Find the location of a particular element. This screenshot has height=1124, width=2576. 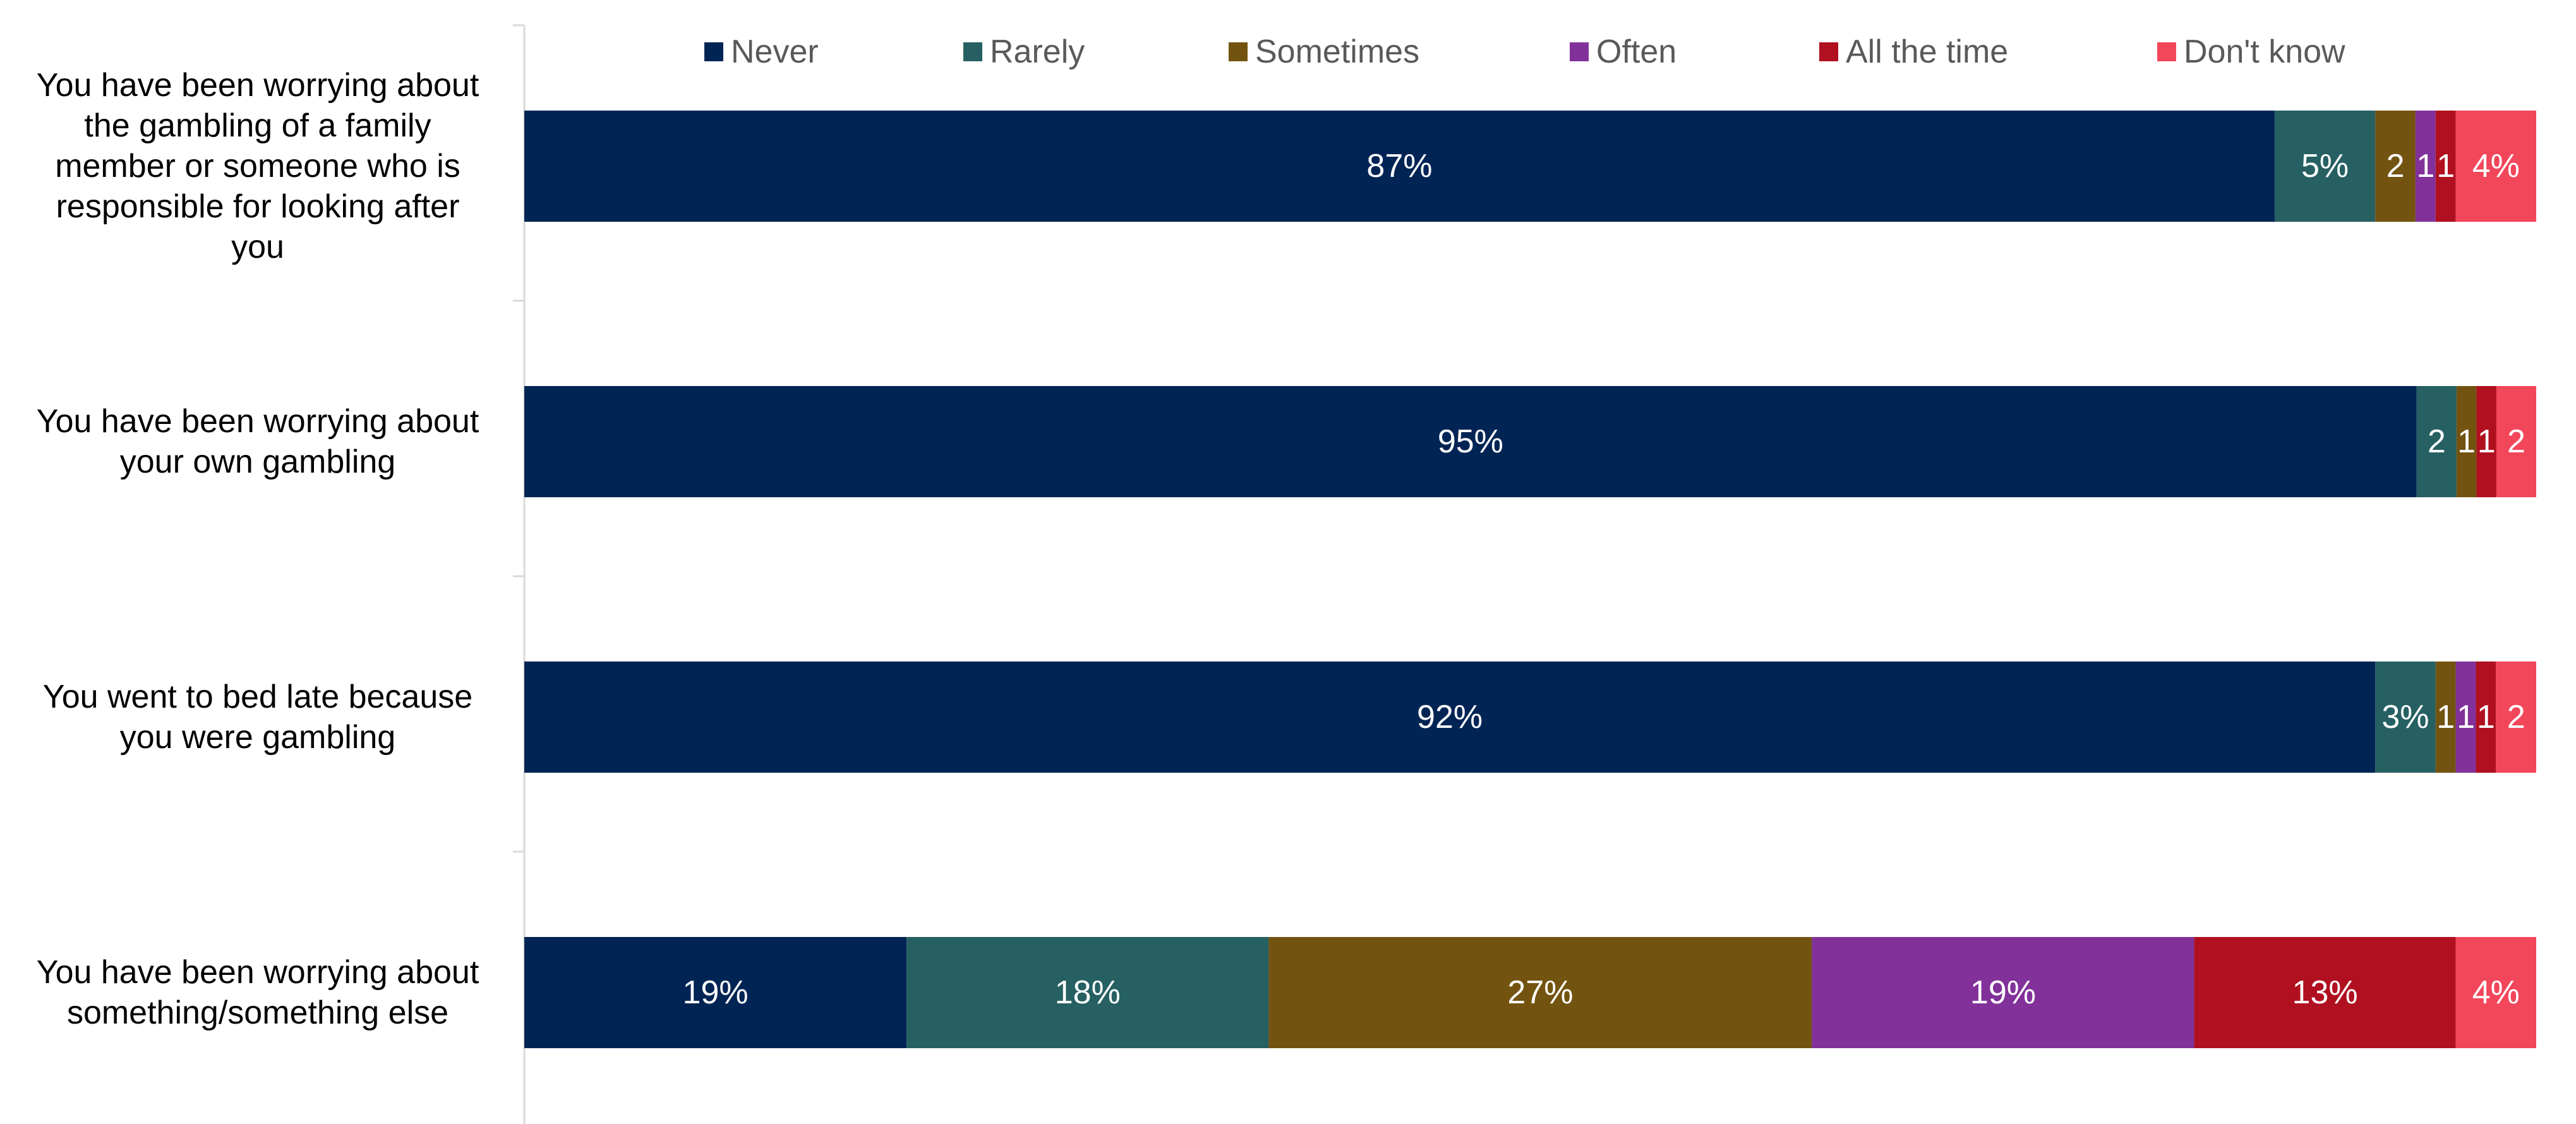

data-label-0-4: 1 is located at coordinates (2445, 166).